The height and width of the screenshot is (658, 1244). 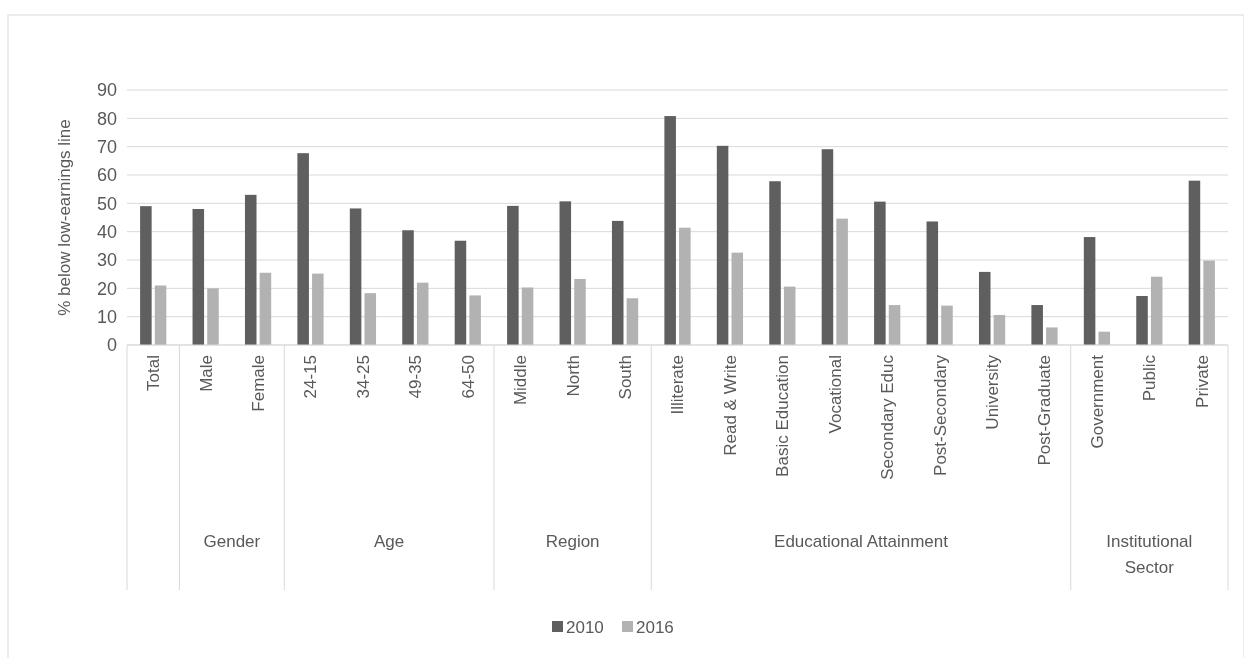 I want to click on y-tick-label: 10, so click(x=106, y=316).